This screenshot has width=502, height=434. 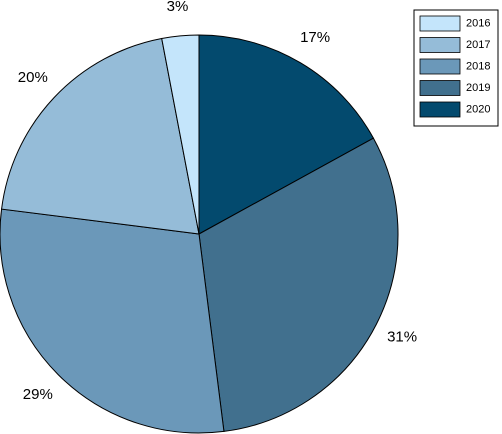 I want to click on legend-swatch-2017, so click(x=440, y=45).